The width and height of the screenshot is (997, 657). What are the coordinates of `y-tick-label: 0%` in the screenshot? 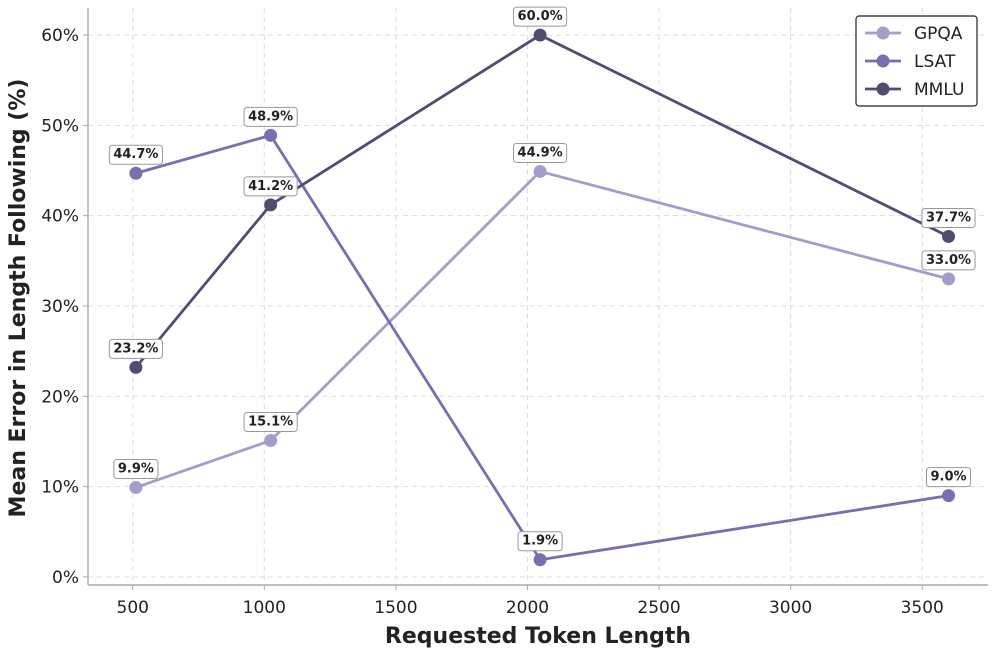 It's located at (65, 578).